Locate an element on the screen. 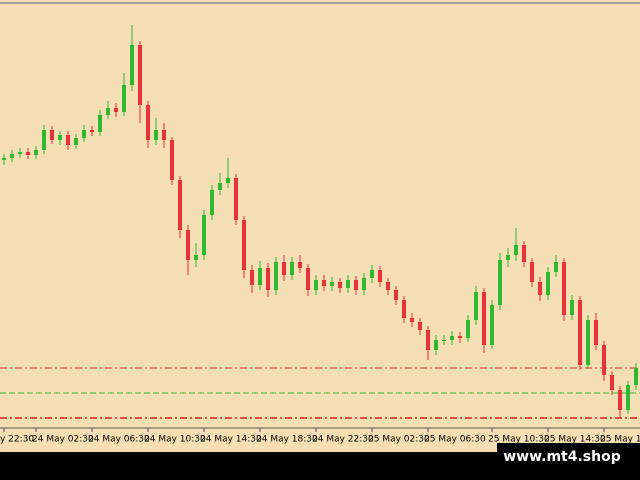 The height and width of the screenshot is (480, 640). x-tick-label: 25 May 10:30 is located at coordinates (519, 440).